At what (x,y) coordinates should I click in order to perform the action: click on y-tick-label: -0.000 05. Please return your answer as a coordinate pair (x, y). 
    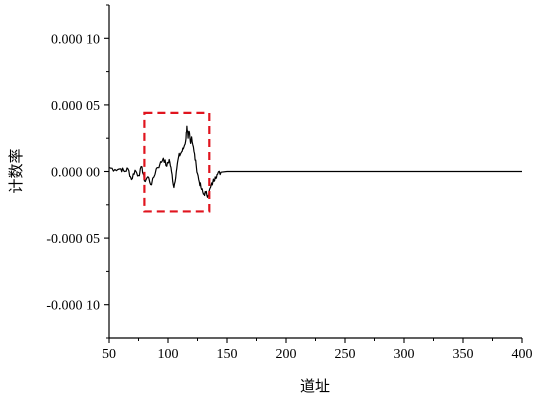
    Looking at the image, I should click on (73, 239).